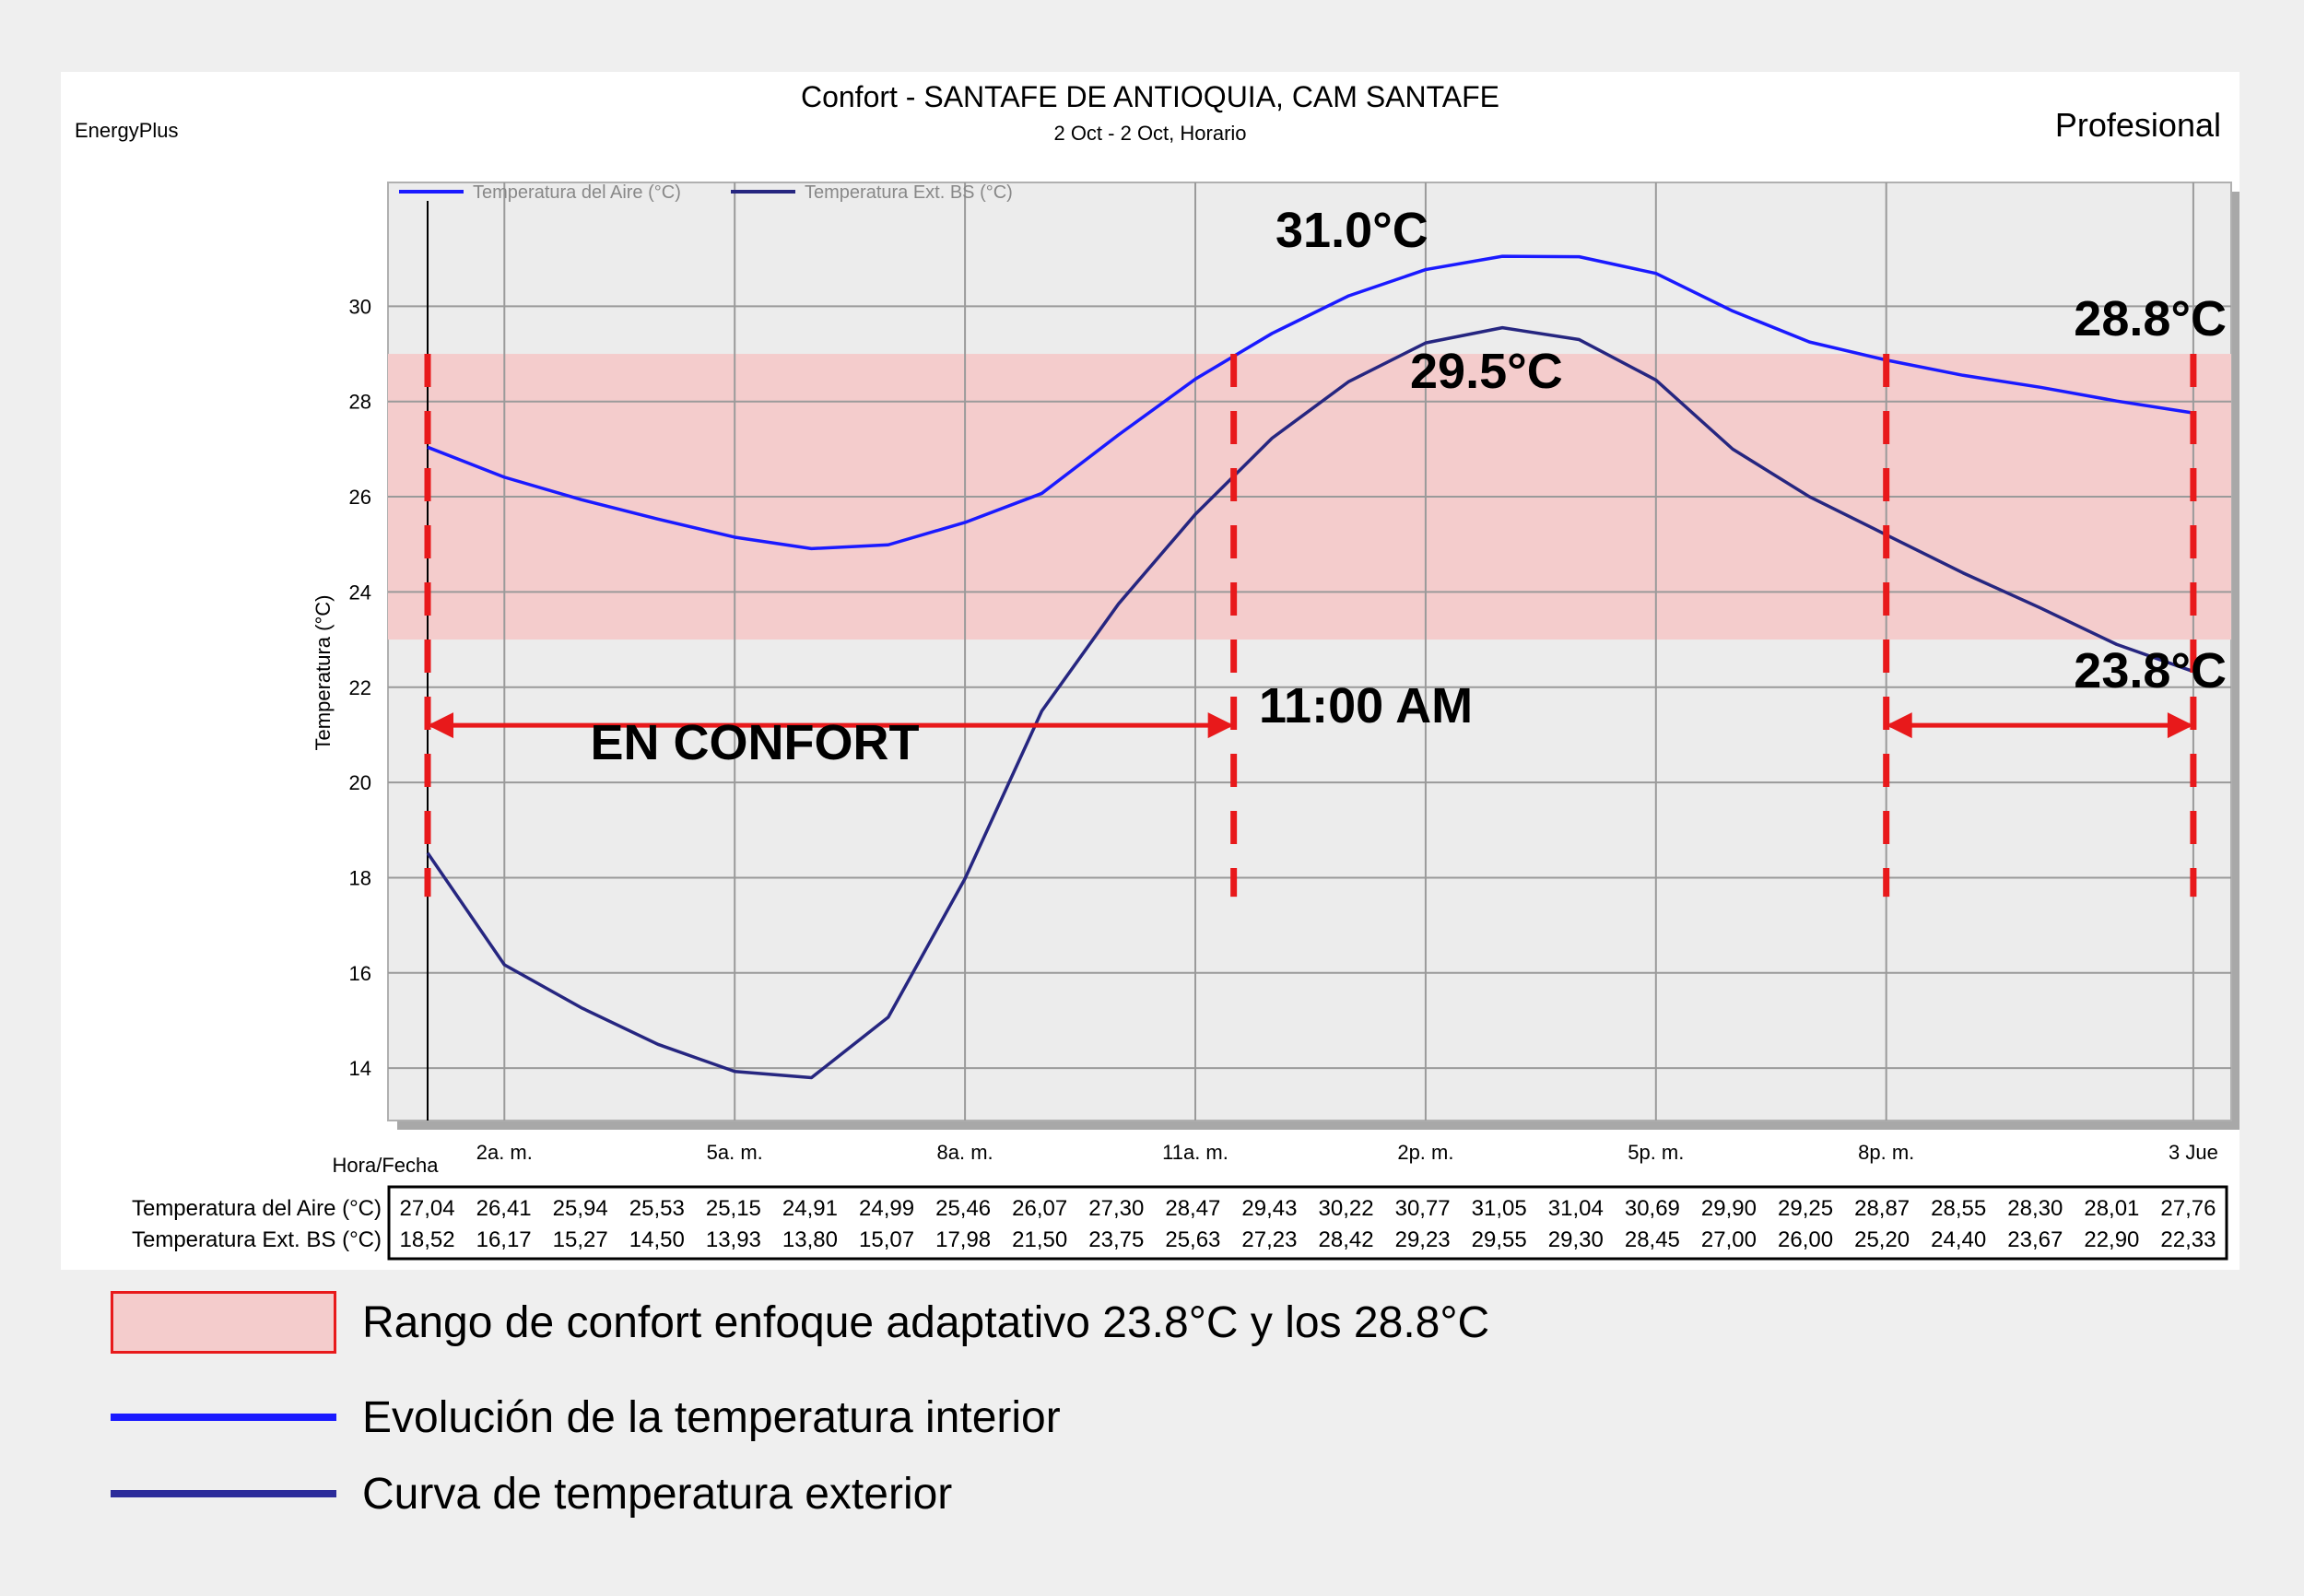  What do you see at coordinates (323, 673) in the screenshot?
I see `y-axis-label: Temperatura (°C)` at bounding box center [323, 673].